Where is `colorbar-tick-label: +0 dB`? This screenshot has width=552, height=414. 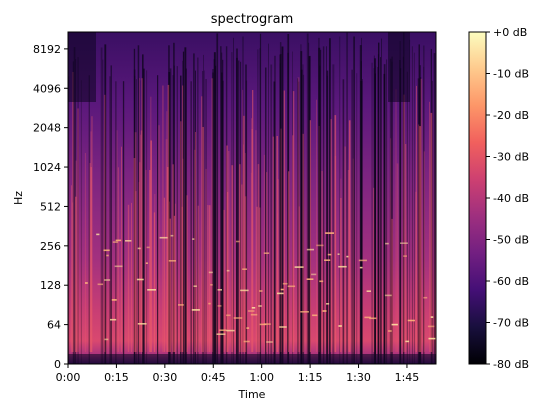
colorbar-tick-label: +0 dB is located at coordinates (510, 32).